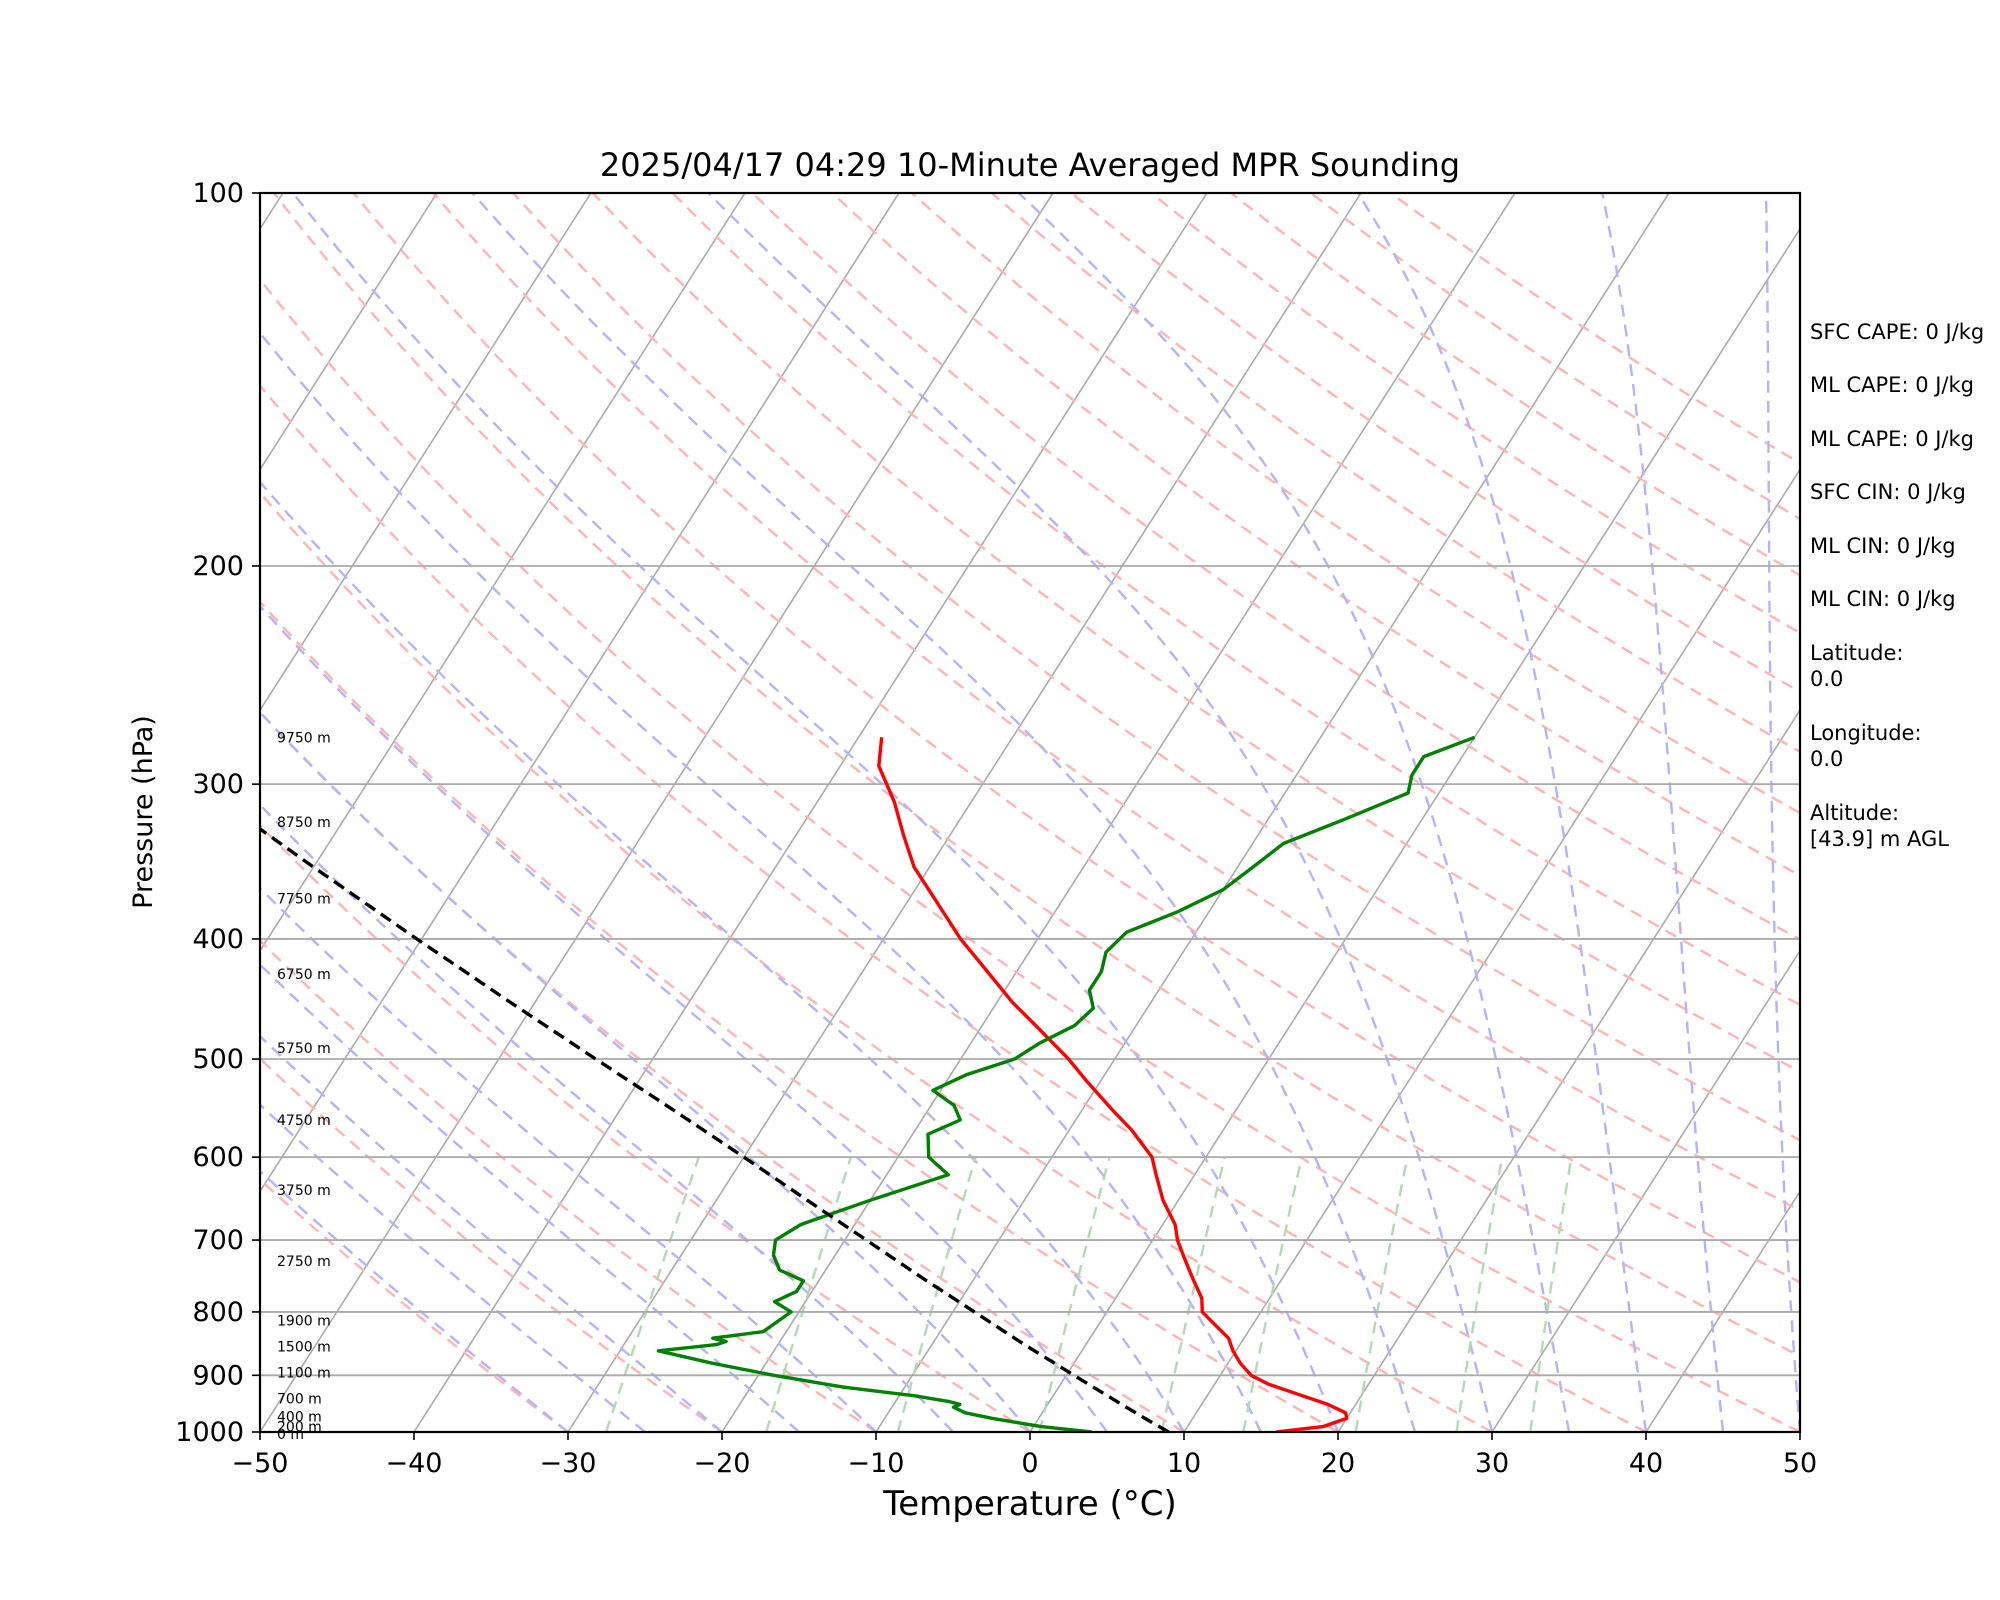 The image size is (2000, 1600). Describe the element at coordinates (304, 1191) in the screenshot. I see `height-label: 3750 m` at that location.